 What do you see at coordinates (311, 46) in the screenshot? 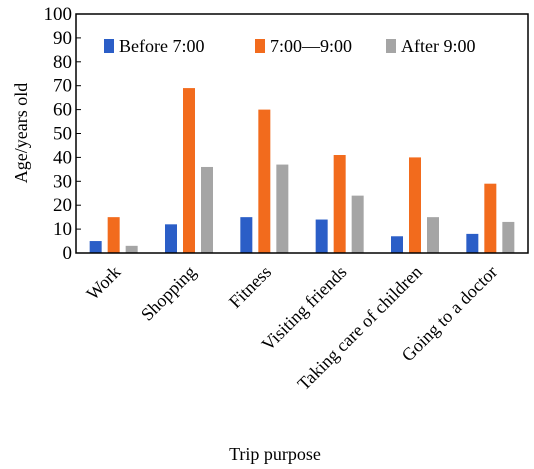
I see `legend-label: 7:00—9:00` at bounding box center [311, 46].